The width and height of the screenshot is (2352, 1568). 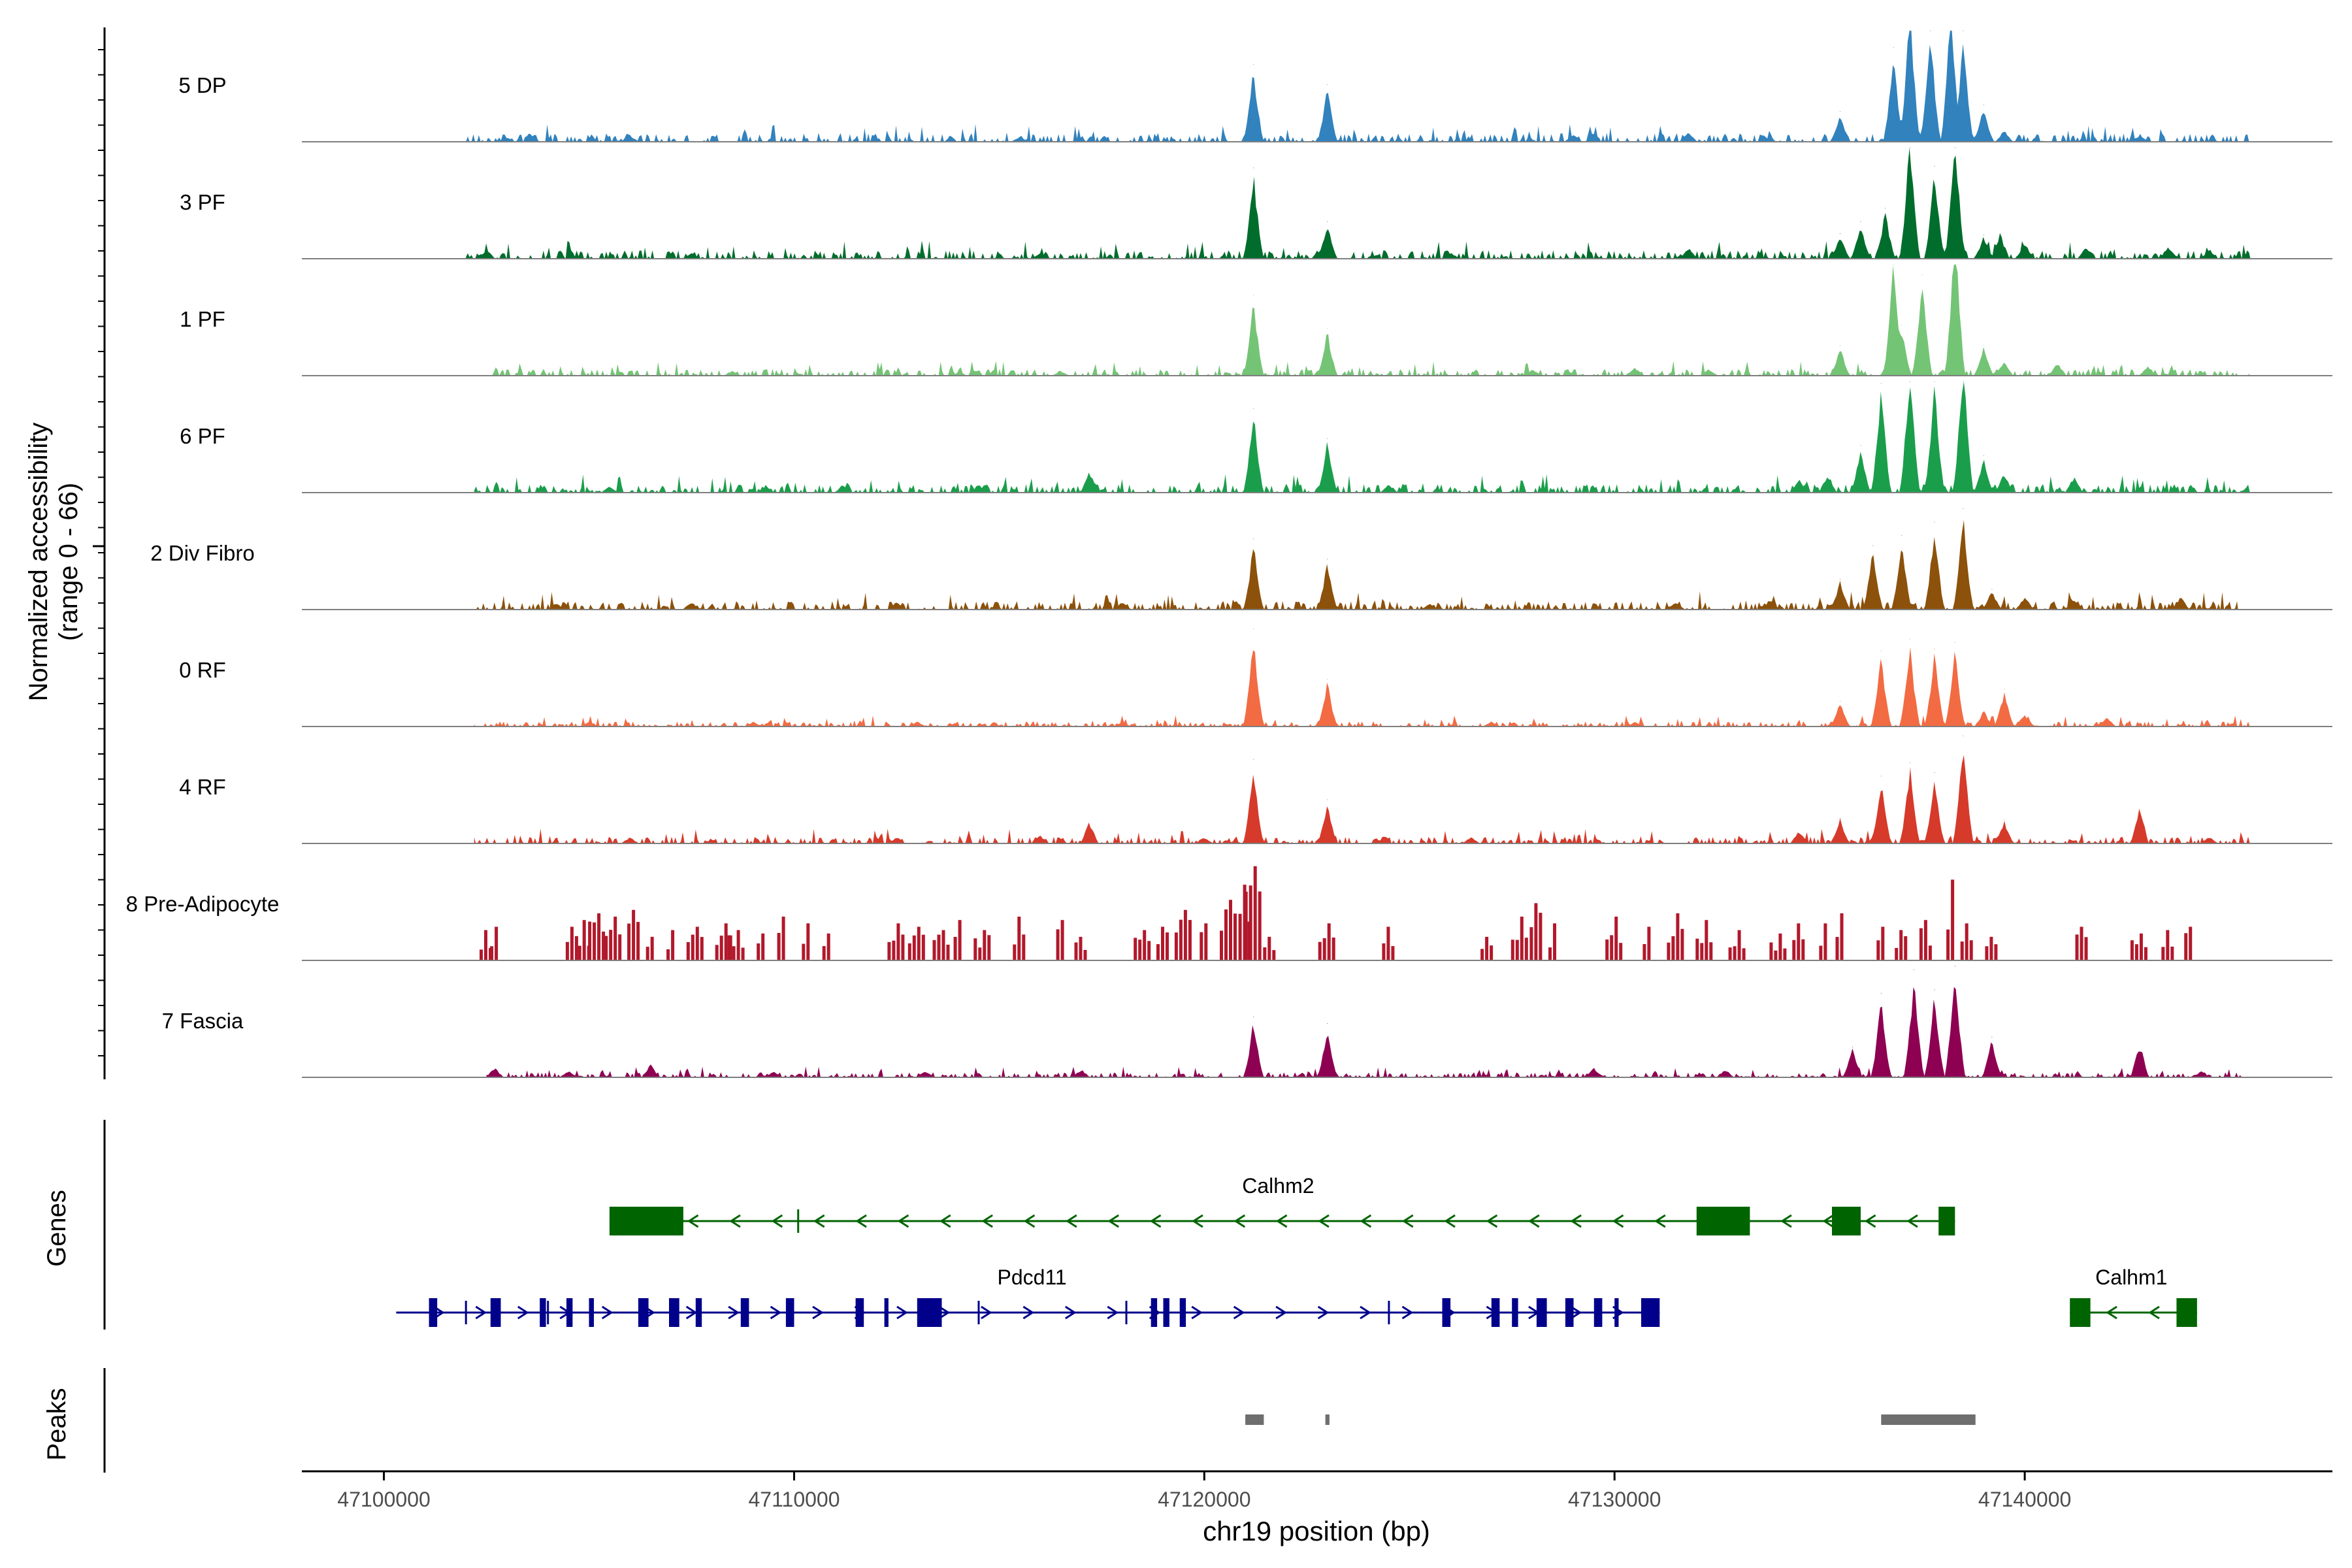 What do you see at coordinates (1256, 320) in the screenshot?
I see `track-1-pf: 1 PF` at bounding box center [1256, 320].